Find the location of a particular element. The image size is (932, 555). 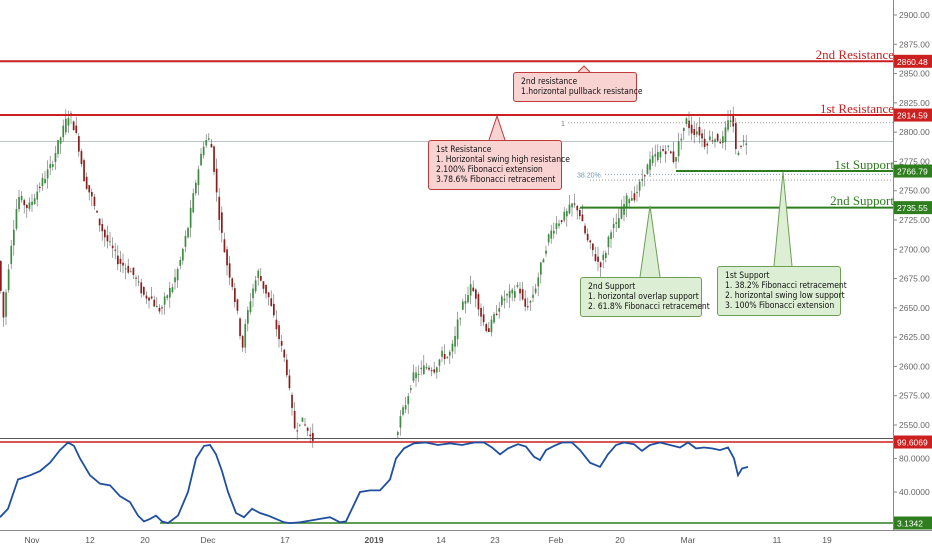

time-tick-label: 20 is located at coordinates (620, 540).